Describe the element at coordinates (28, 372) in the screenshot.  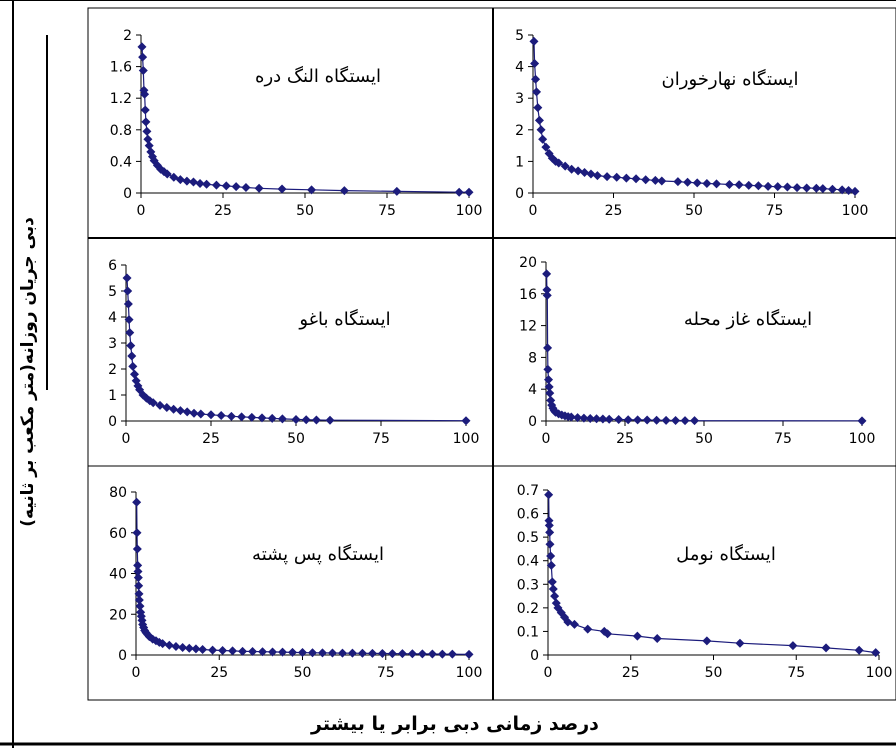
I see `figure-ylabel: دبی جریان روزانه(متر مکعب بر ثانیه)` at that location.